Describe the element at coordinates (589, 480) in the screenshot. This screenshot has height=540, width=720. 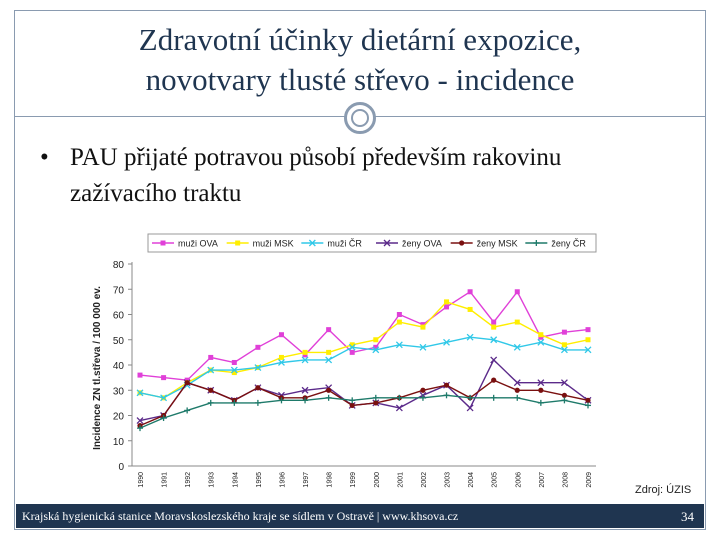
I see `x-tick-label: 2009` at that location.